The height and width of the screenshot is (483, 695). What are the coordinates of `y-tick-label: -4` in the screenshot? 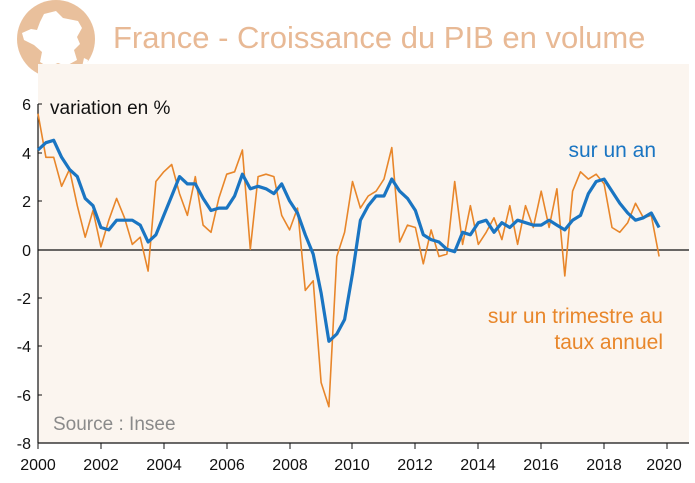 It's located at (24, 347).